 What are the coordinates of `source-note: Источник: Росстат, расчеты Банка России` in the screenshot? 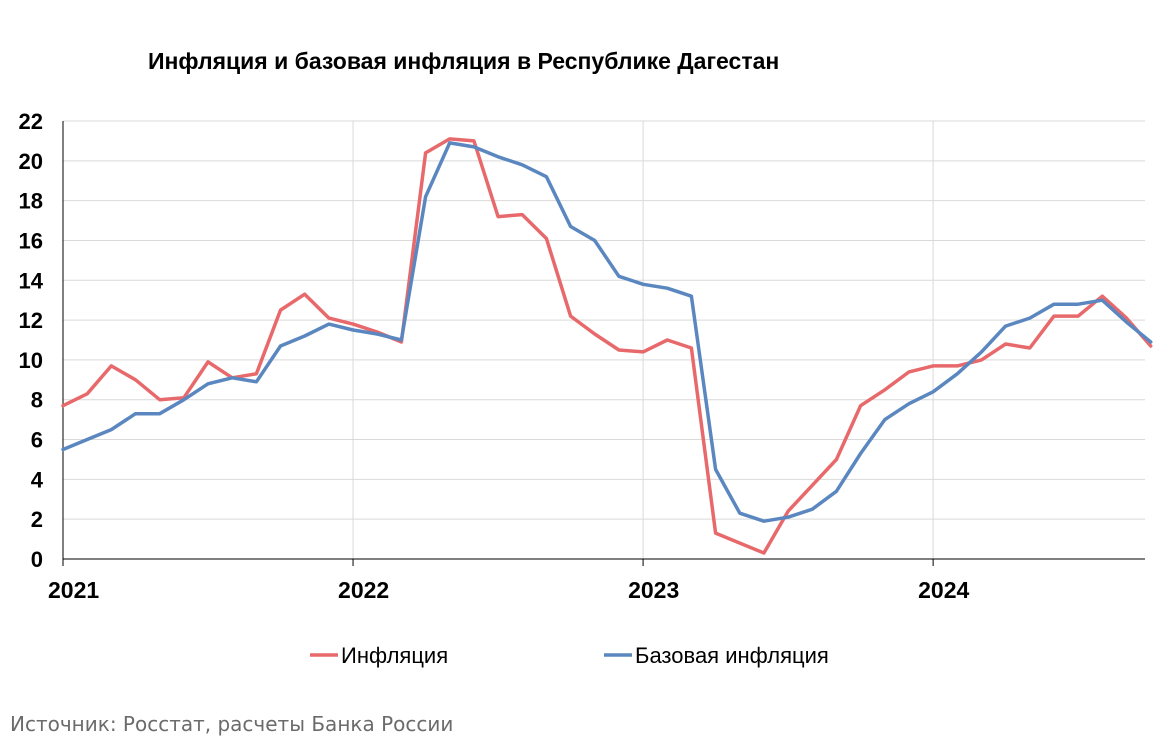 It's located at (232, 724).